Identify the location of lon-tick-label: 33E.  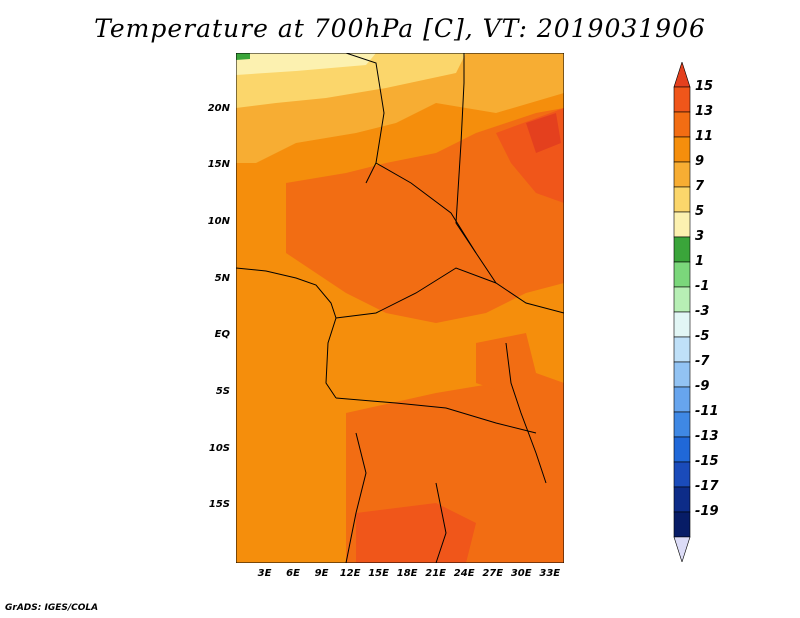
(550, 573).